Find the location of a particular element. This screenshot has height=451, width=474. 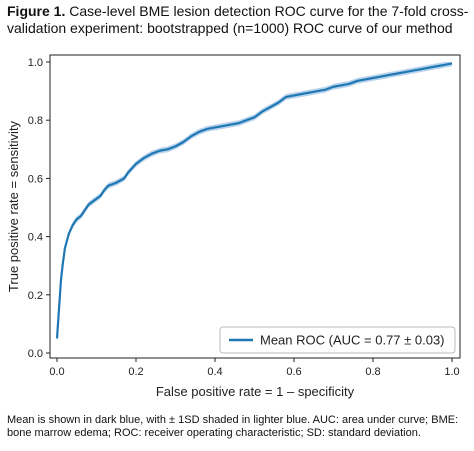

y-tick-label: 0.8 is located at coordinates (35, 121).